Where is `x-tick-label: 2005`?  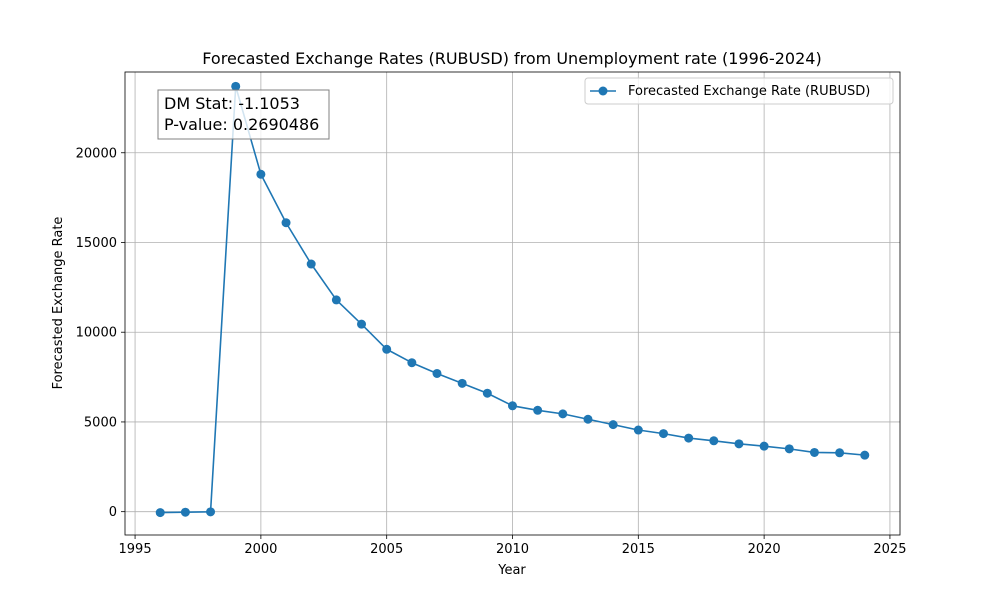 x-tick-label: 2005 is located at coordinates (386, 549).